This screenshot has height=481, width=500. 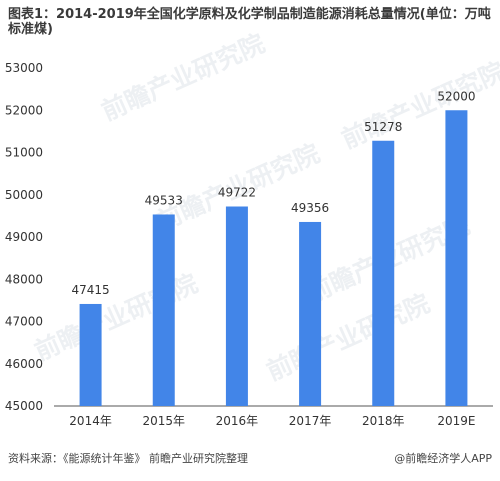 I want to click on y-tick-label: 49000, so click(x=24, y=237).